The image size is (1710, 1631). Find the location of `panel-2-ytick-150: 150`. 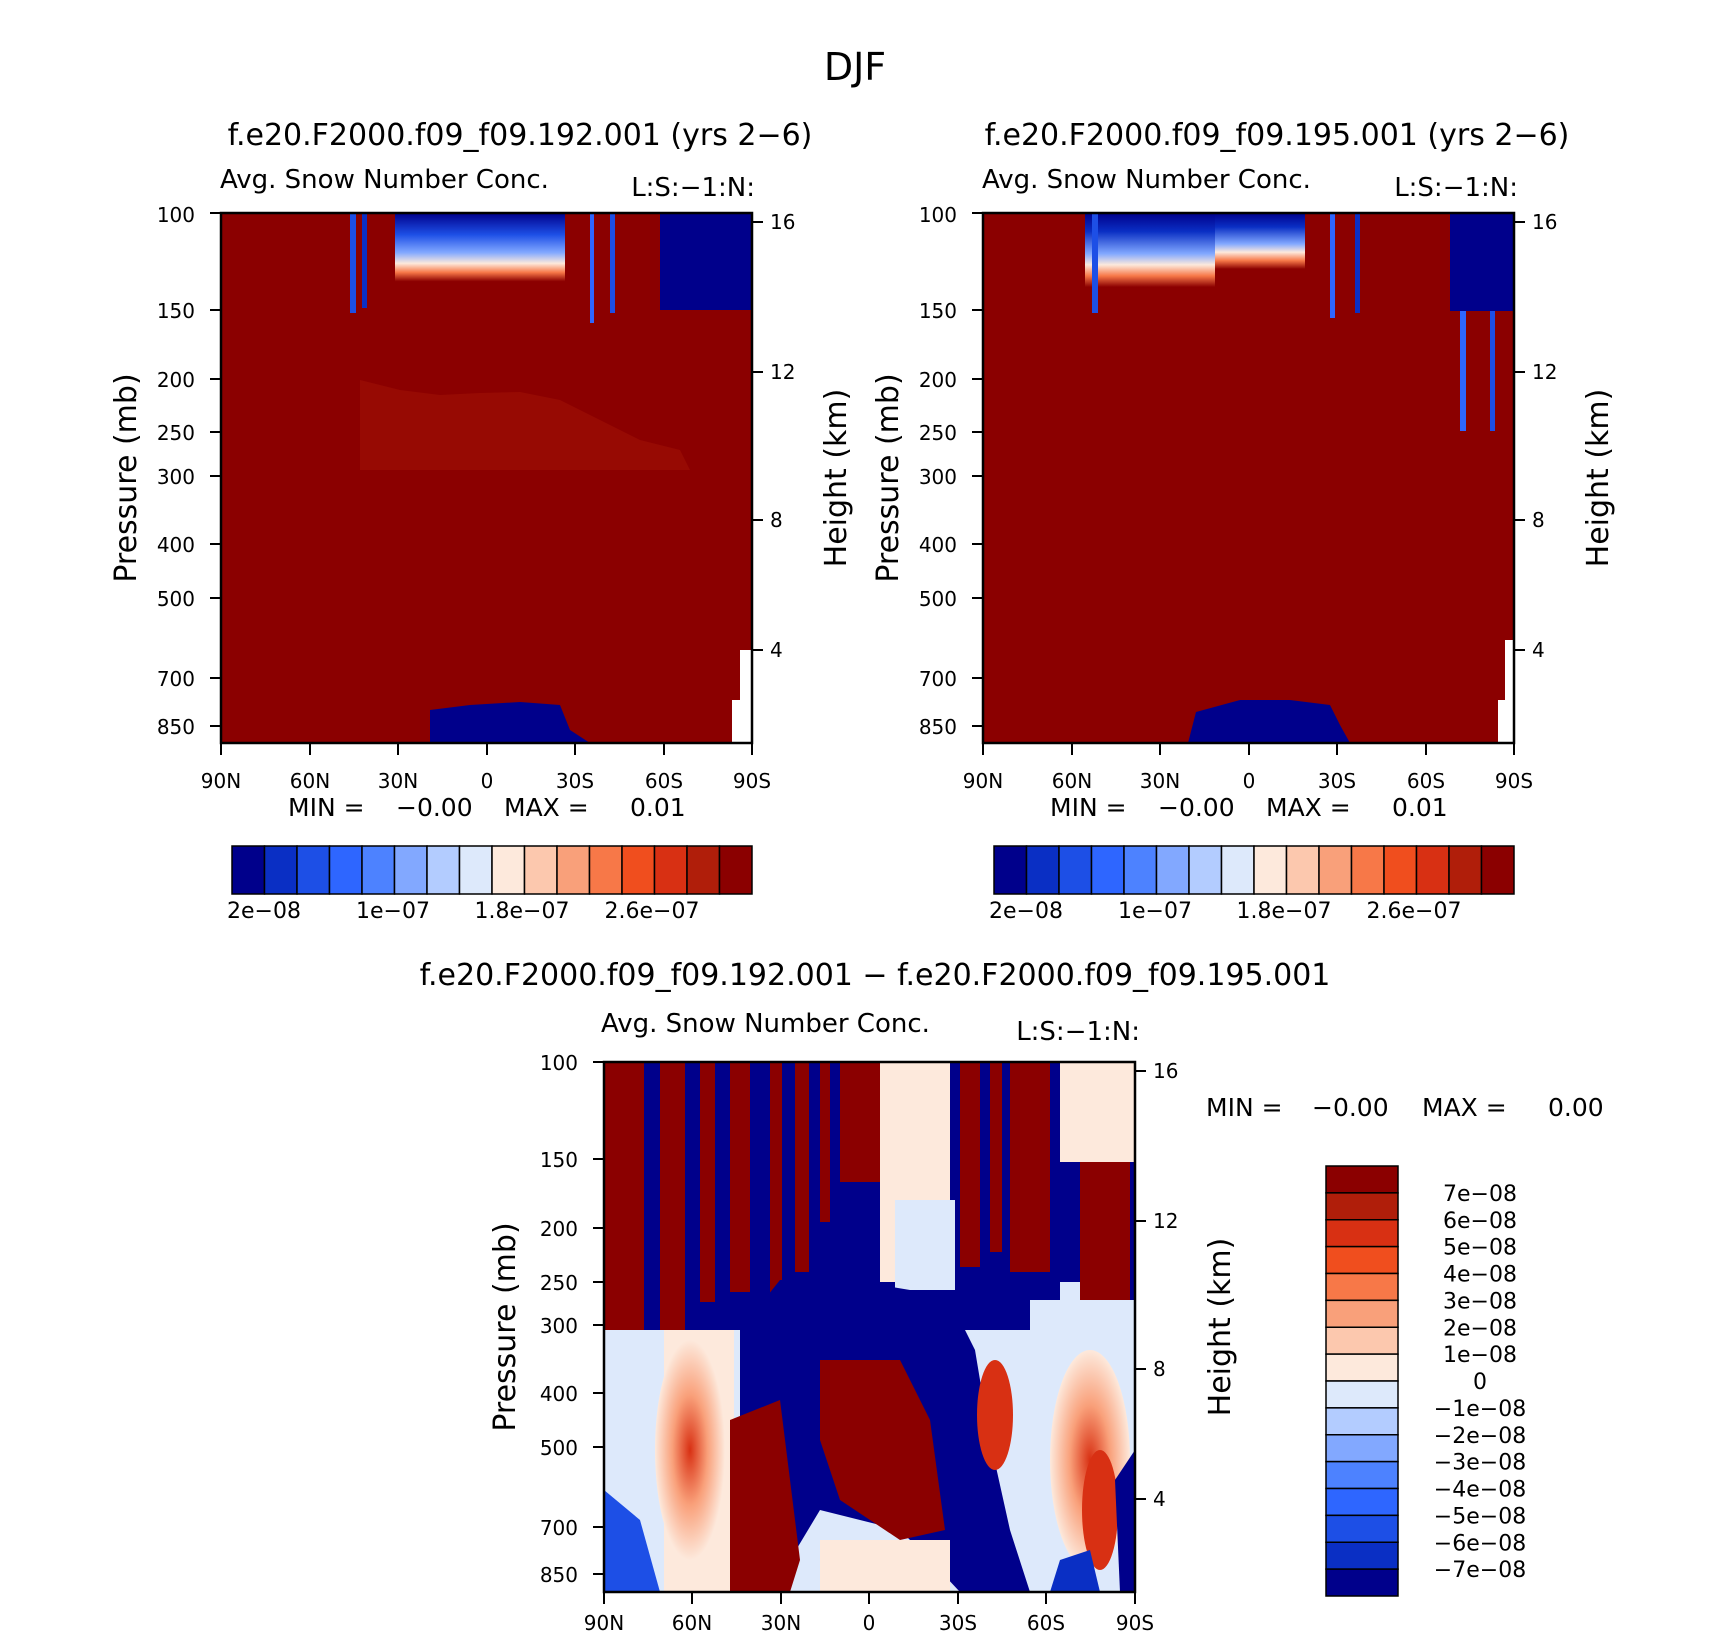

panel-2-ytick-150: 150 is located at coordinates (938, 311).